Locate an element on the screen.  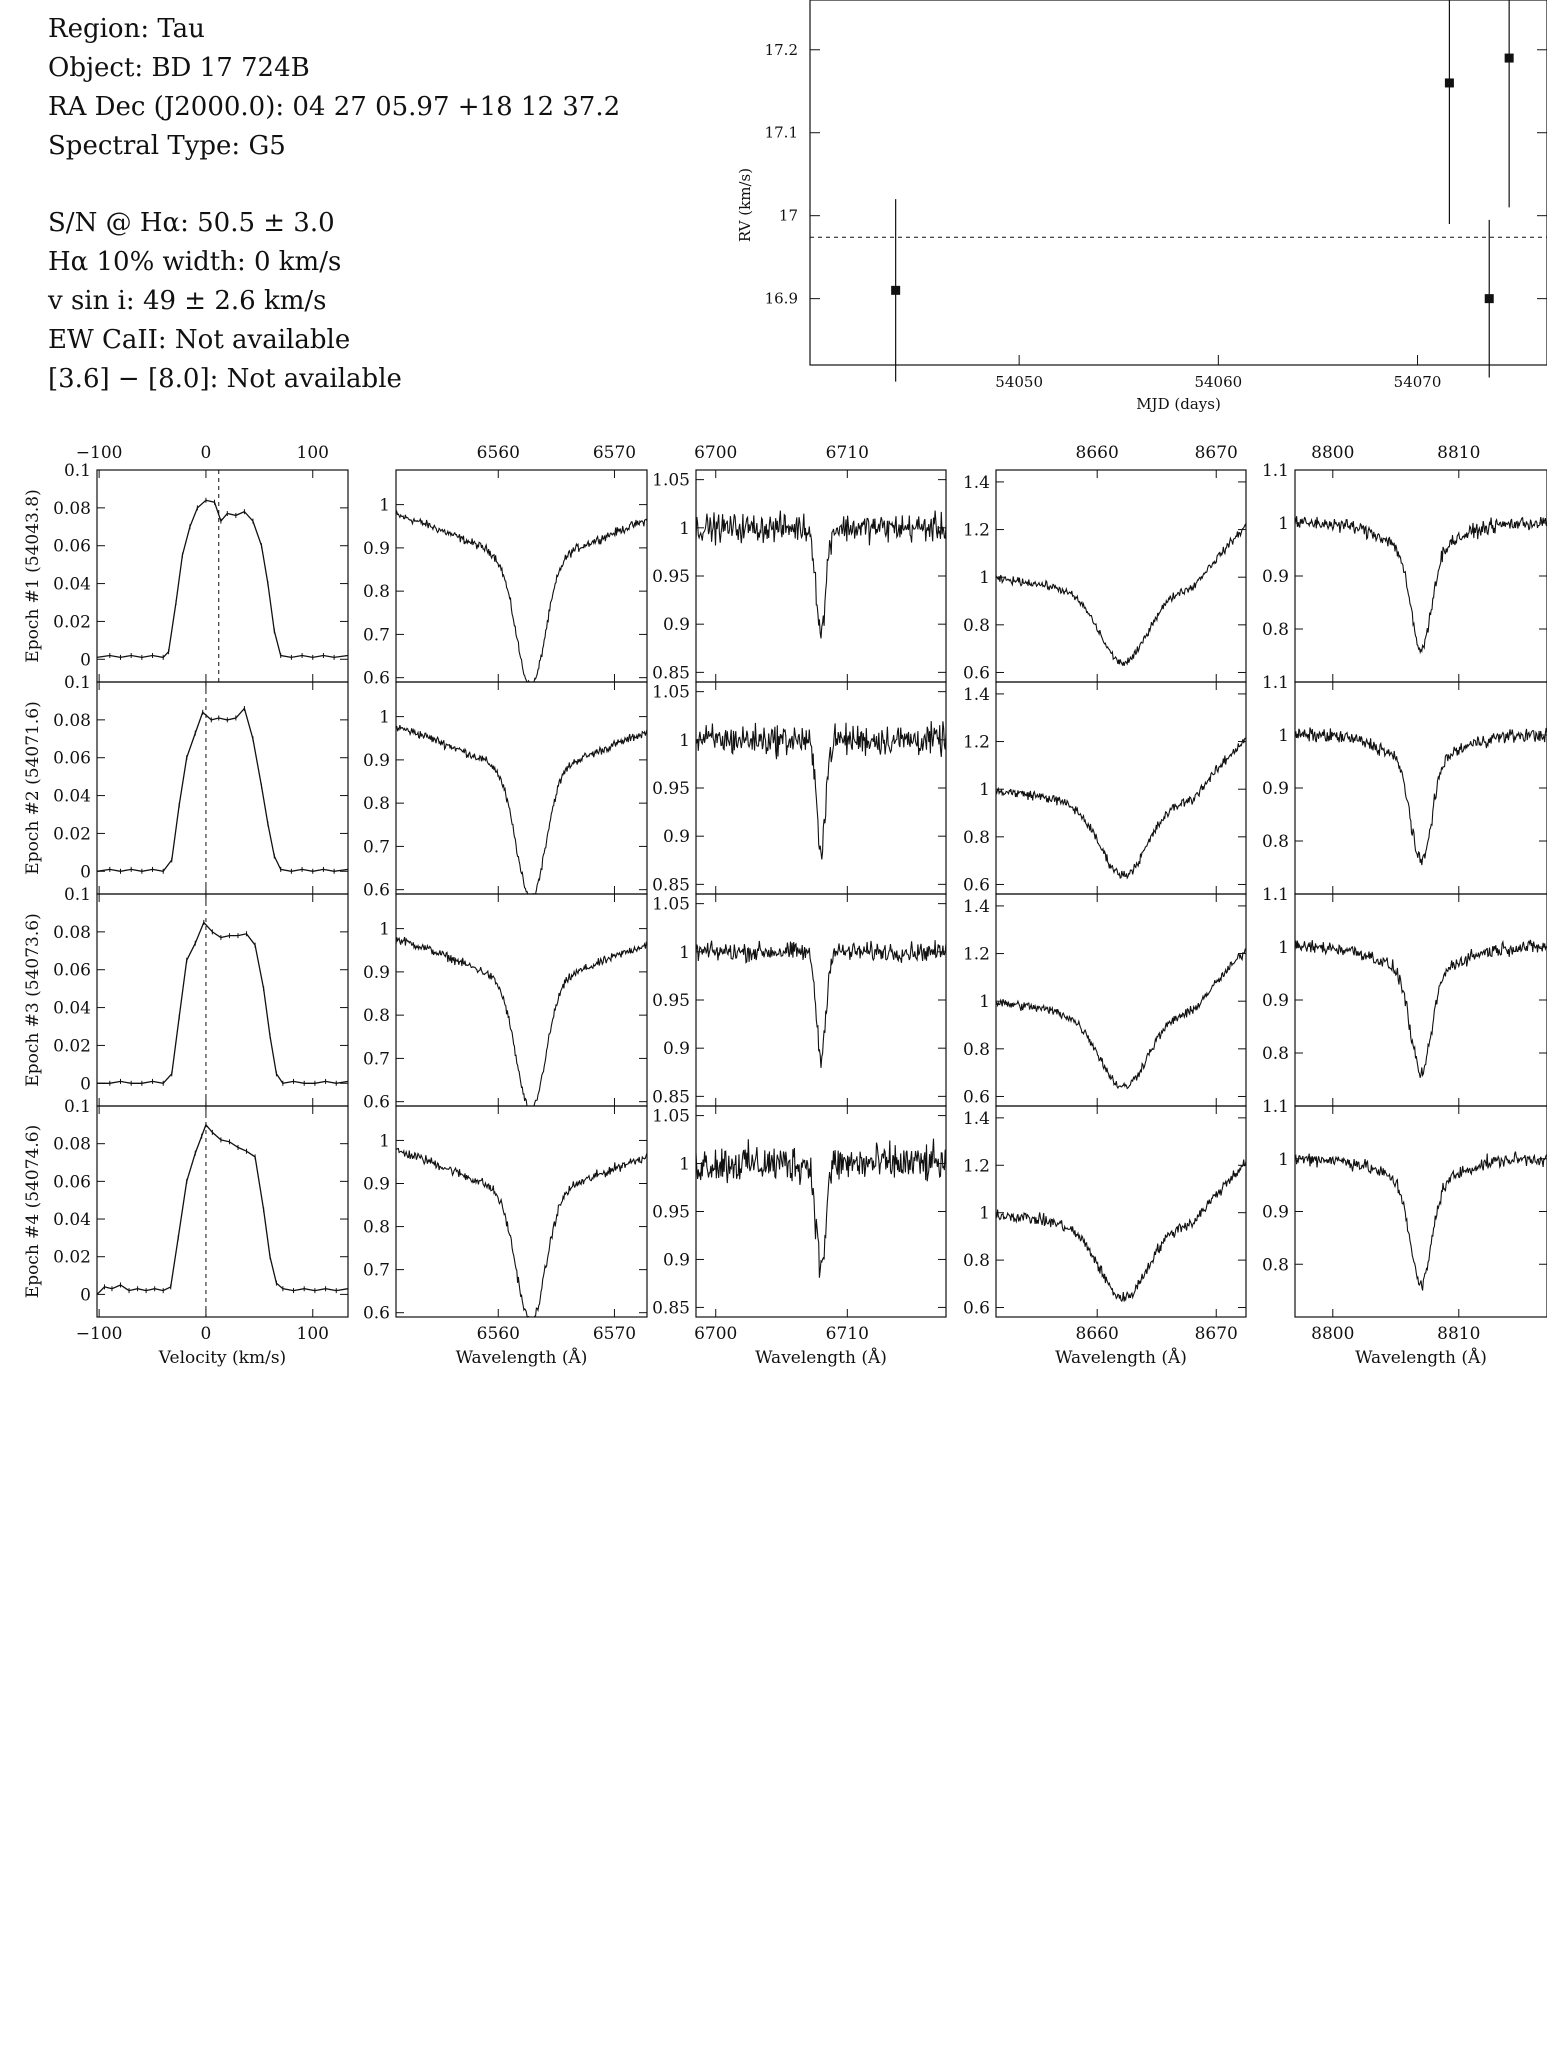
panel-ccf-epoch-2: 0 0.02 0.04 0.06 0.08 0.1 is located at coordinates (201, 784).